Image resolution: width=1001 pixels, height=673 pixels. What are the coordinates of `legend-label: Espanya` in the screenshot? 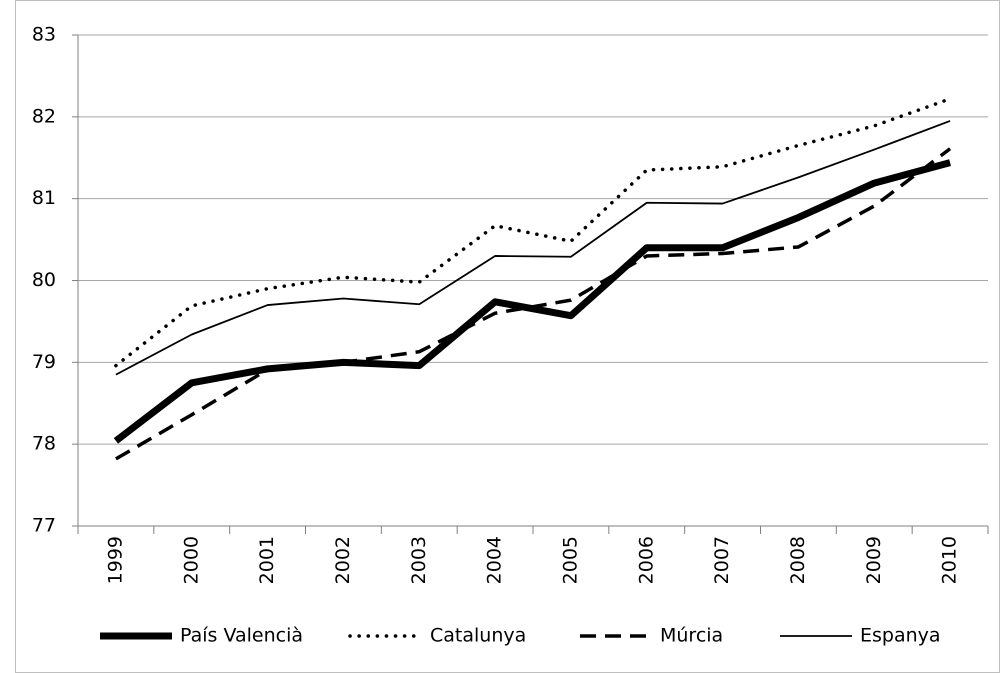 It's located at (900, 636).